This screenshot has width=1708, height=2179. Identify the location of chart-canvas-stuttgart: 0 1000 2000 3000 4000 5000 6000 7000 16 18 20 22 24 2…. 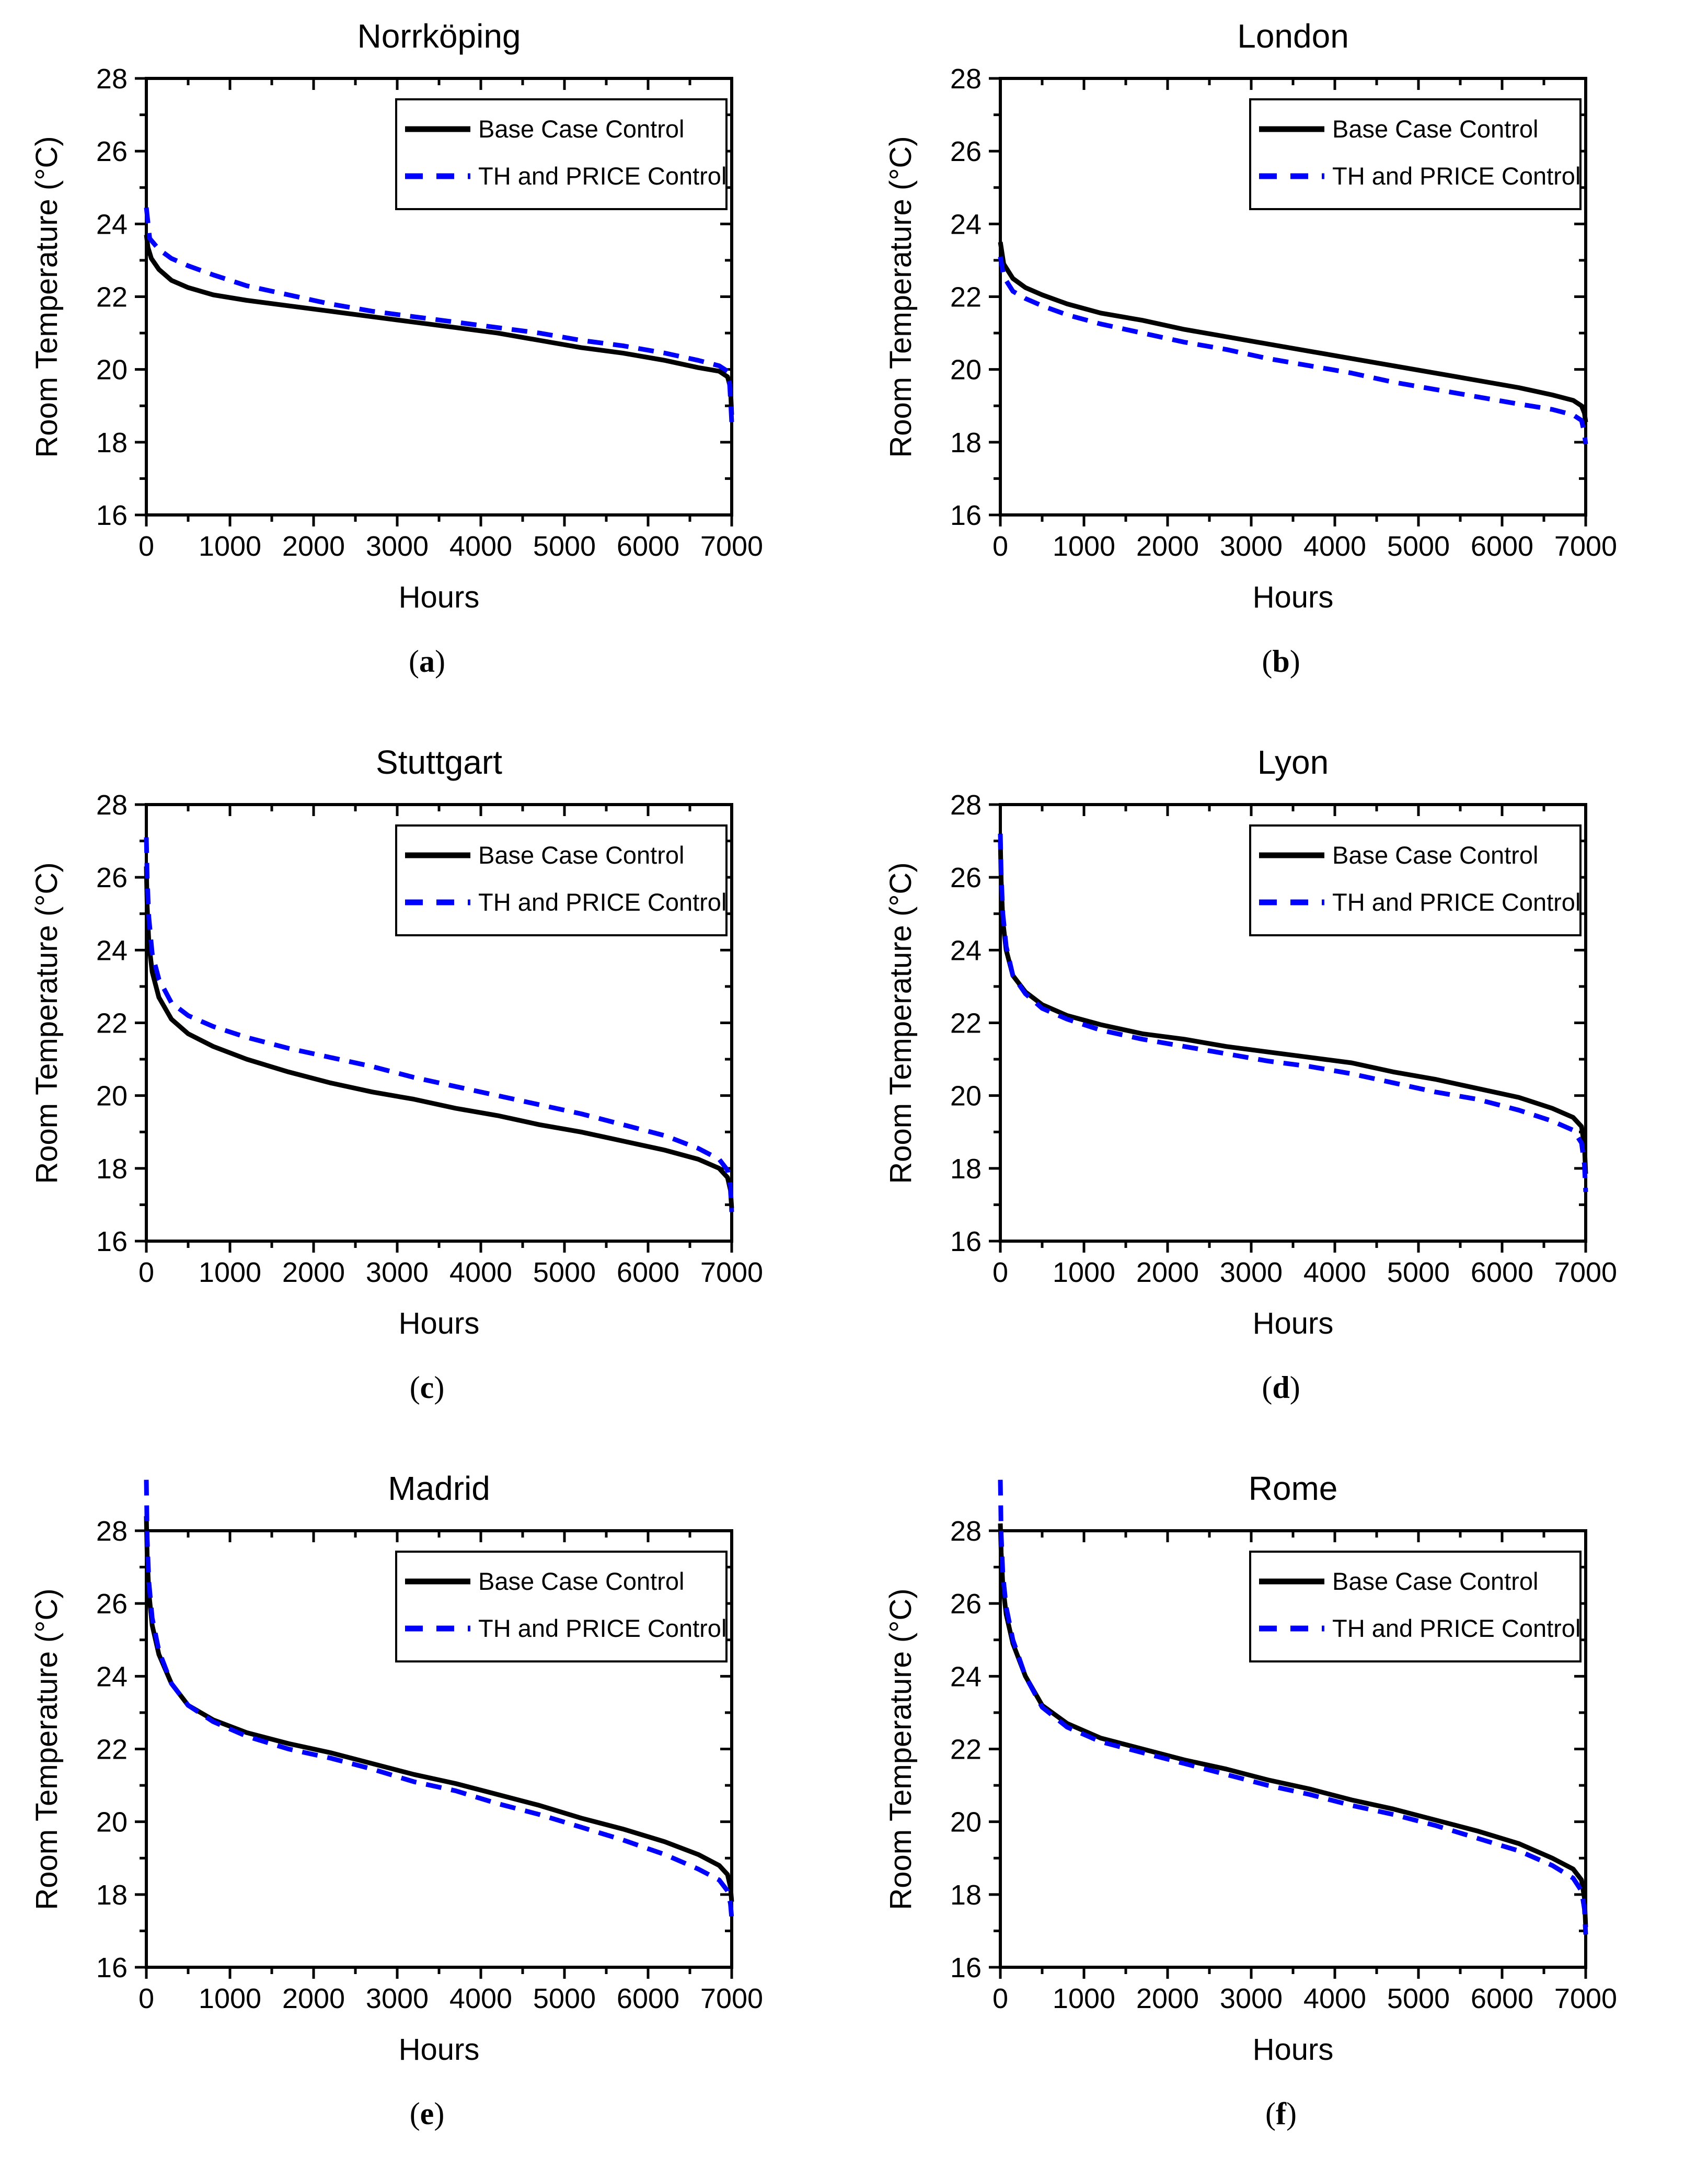
(429, 1038).